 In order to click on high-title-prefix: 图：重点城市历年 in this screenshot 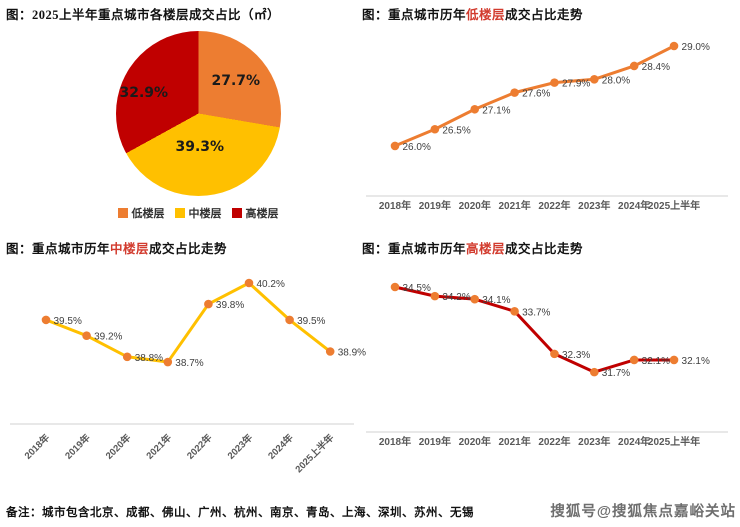, I will do `click(414, 249)`.